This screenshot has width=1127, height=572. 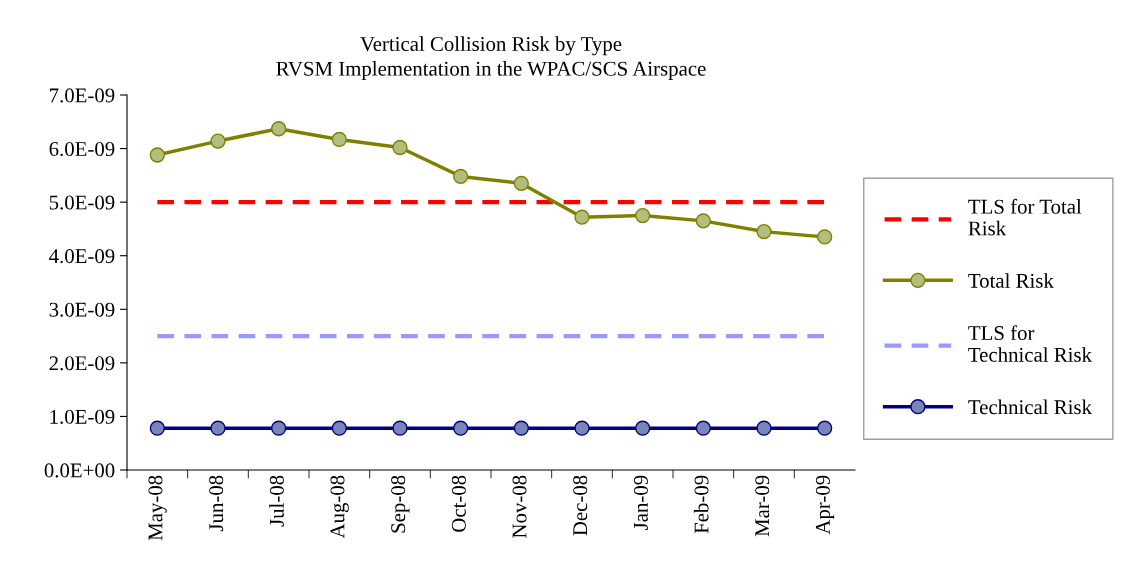 What do you see at coordinates (216, 503) in the screenshot?
I see `x-tick-label: Jun-08` at bounding box center [216, 503].